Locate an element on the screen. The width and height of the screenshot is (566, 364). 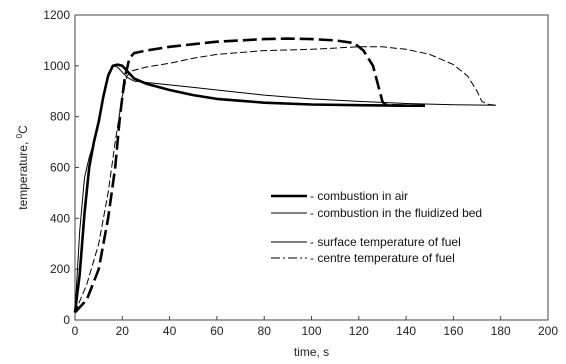
y-axis-label-unit: C is located at coordinates (23, 129).